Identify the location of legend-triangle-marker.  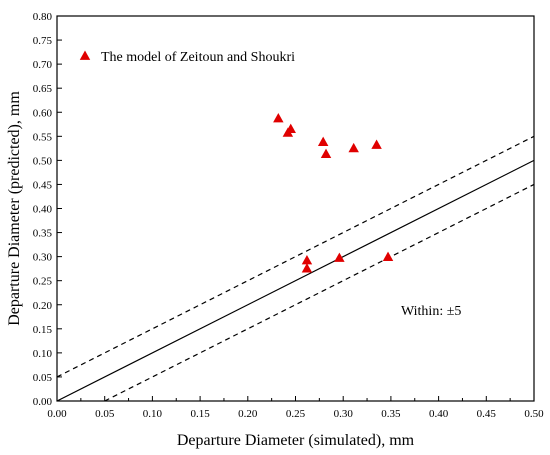
(85, 55).